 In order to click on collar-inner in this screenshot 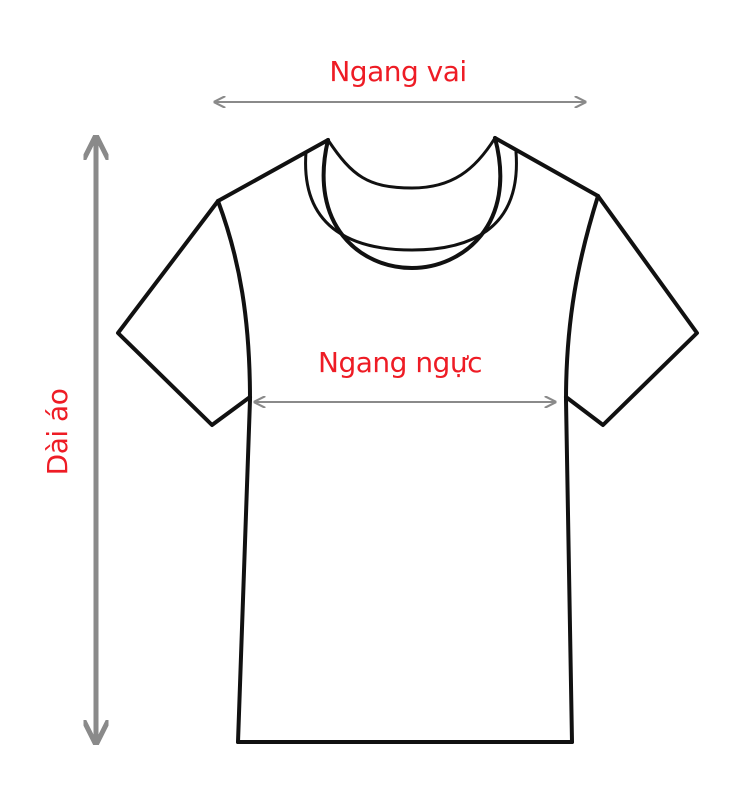, I will do `click(411, 163)`.